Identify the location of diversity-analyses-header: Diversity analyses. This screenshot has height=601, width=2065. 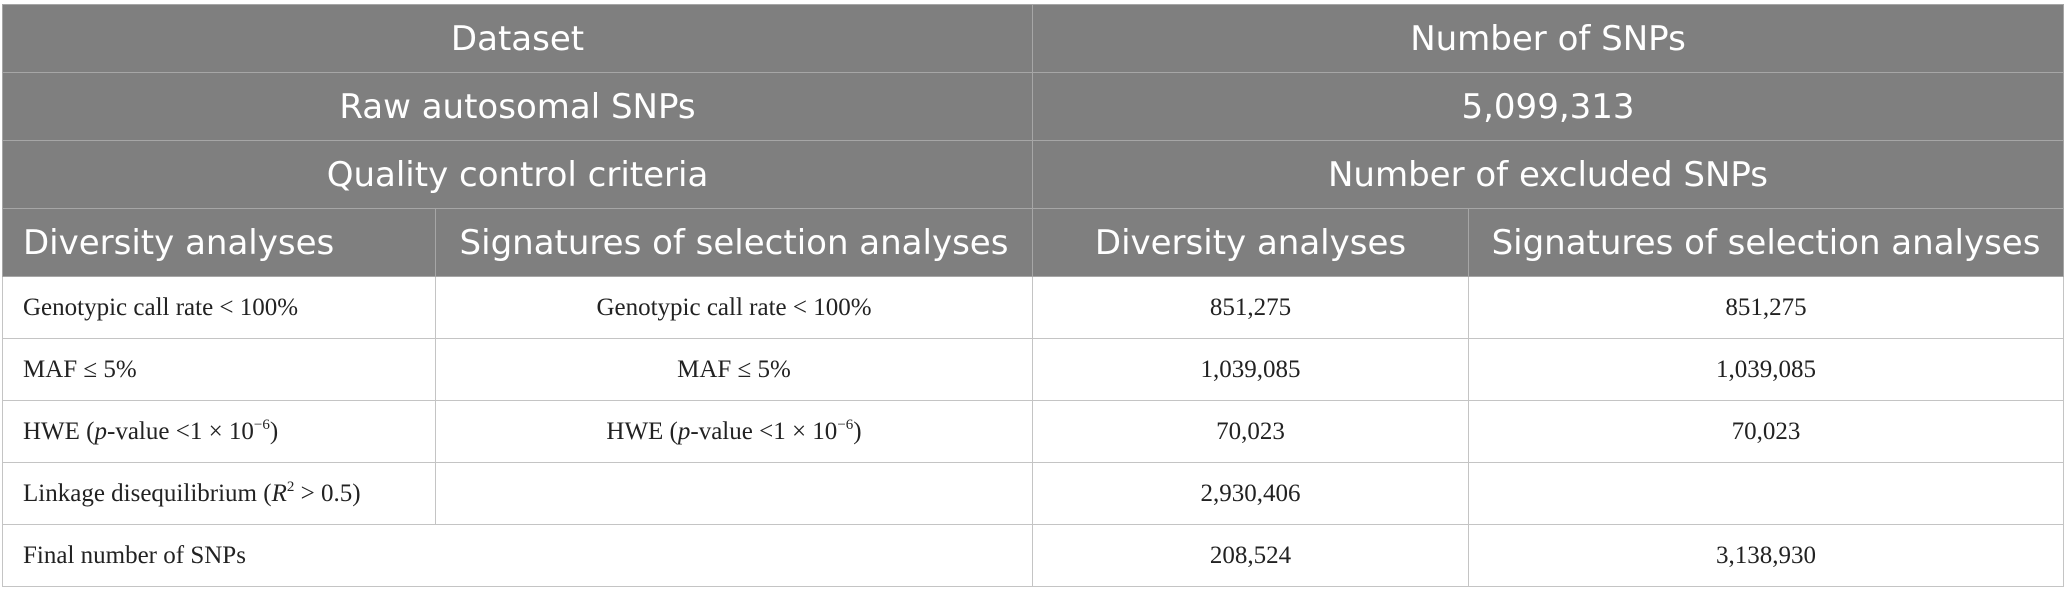
(219, 242).